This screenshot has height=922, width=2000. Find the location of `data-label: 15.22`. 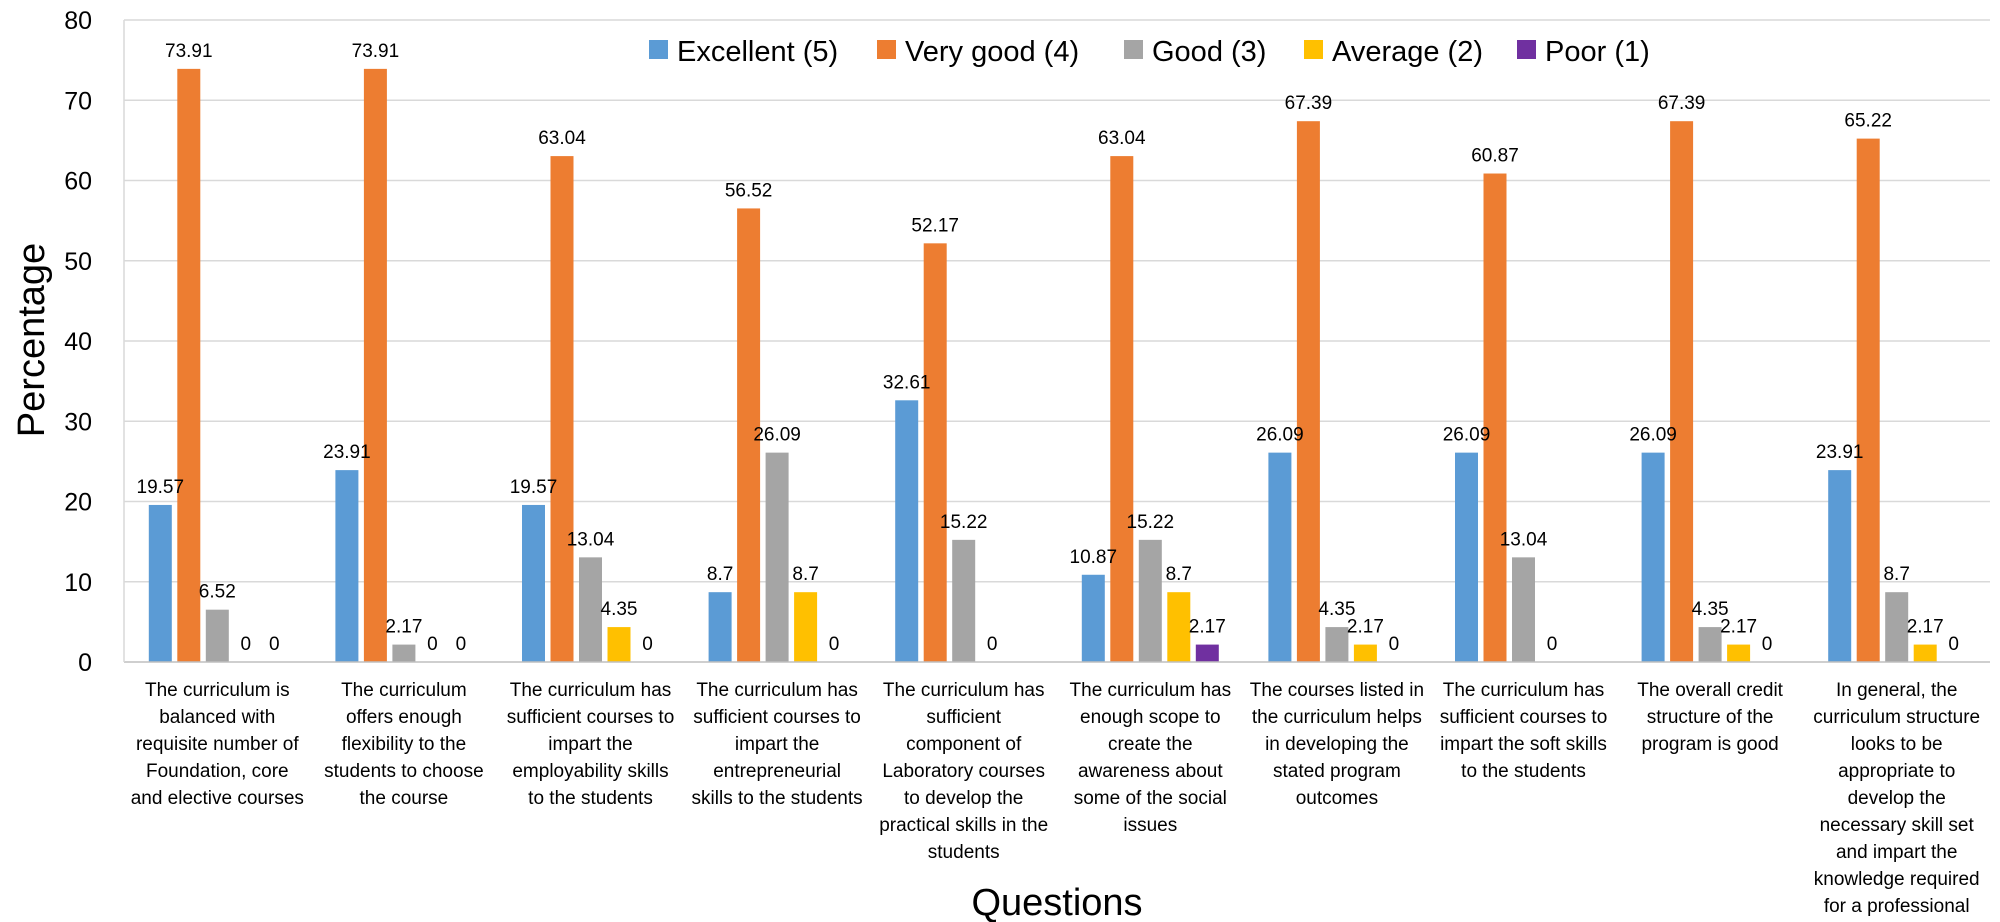

data-label: 15.22 is located at coordinates (964, 522).